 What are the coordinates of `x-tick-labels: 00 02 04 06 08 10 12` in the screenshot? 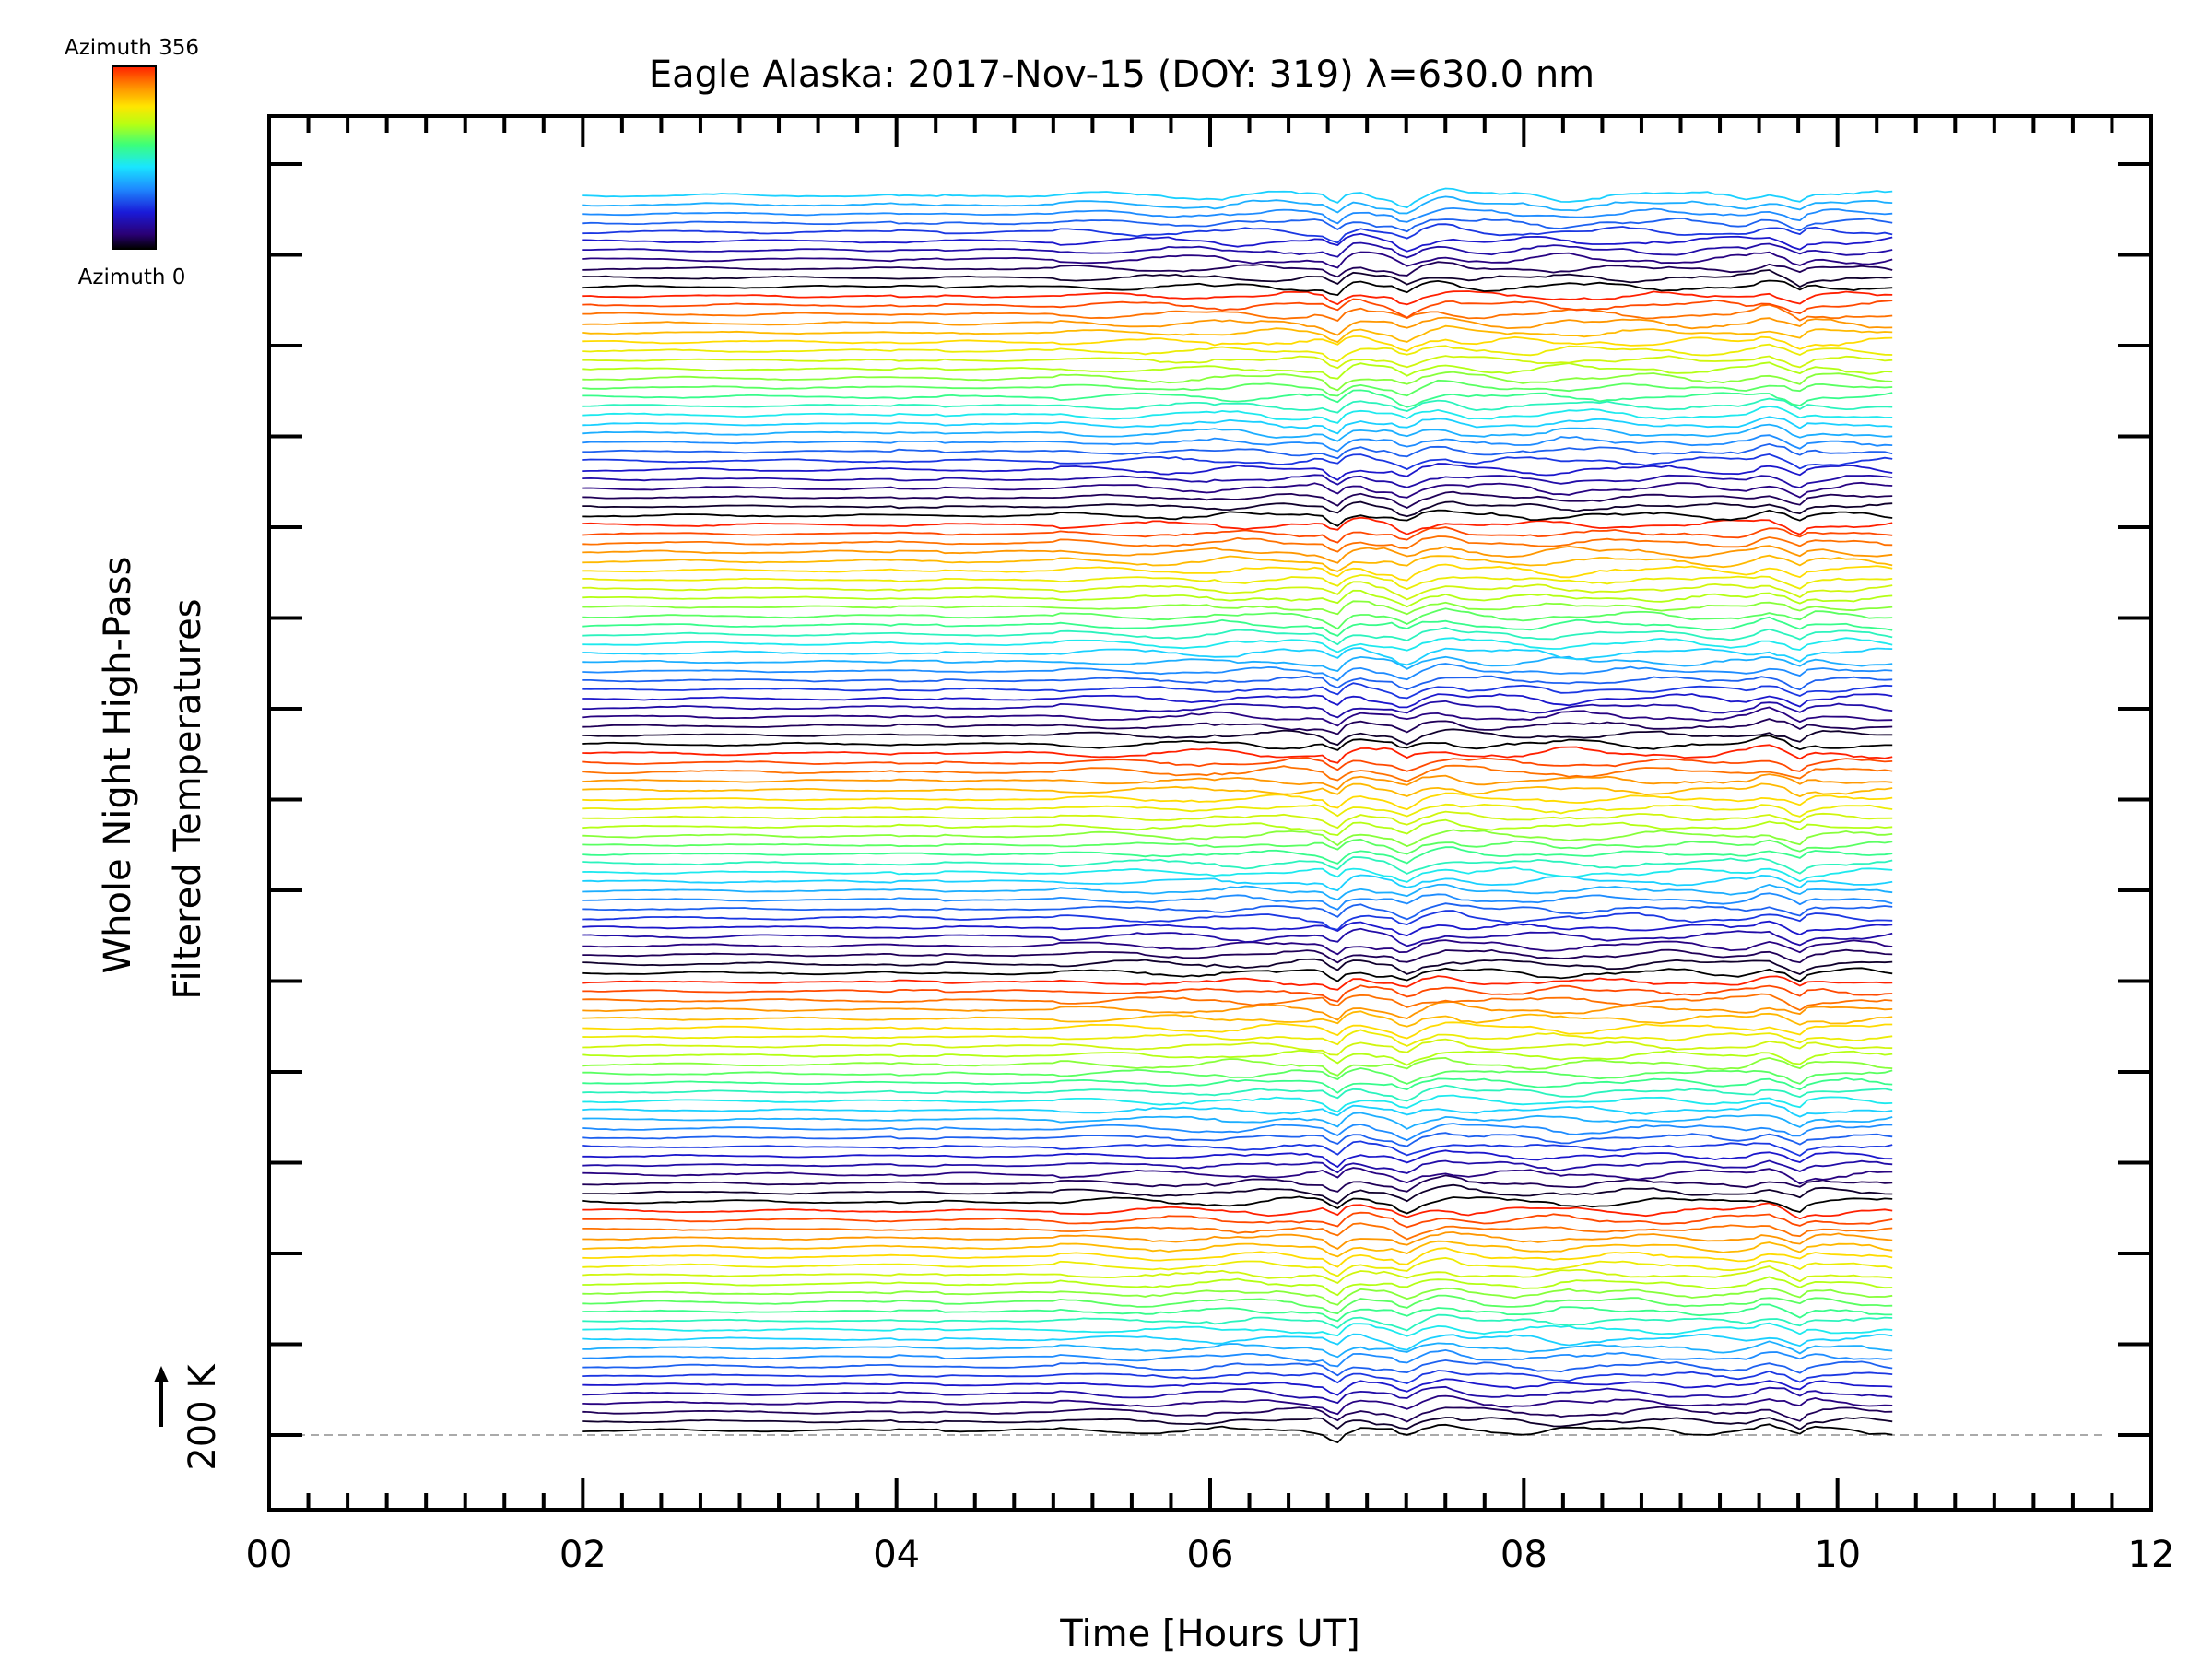 It's located at (1210, 1555).